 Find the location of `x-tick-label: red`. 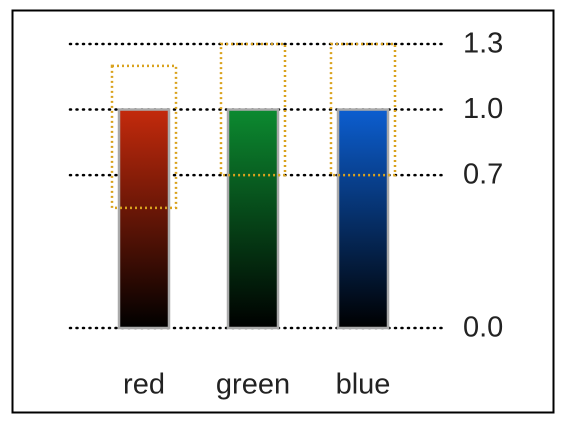

x-tick-label: red is located at coordinates (144, 385).